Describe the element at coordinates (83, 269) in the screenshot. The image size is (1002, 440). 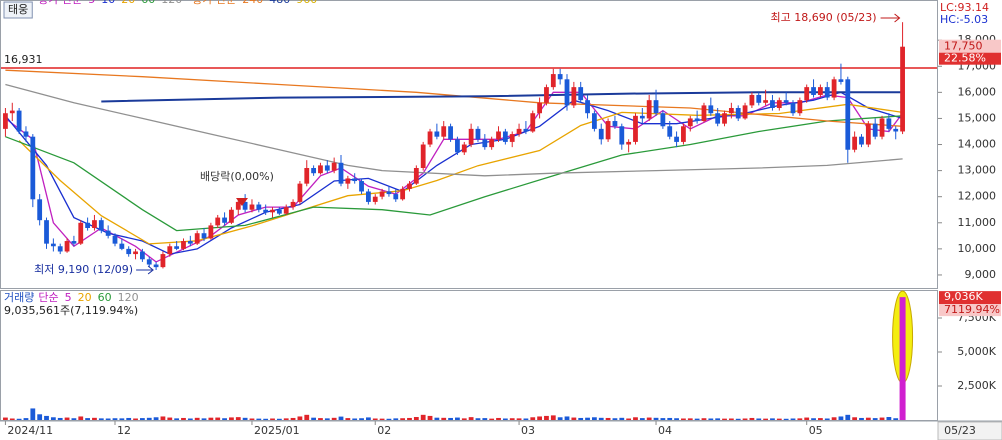
I see `low-annotation: 최저 9,190 (12/09)` at that location.